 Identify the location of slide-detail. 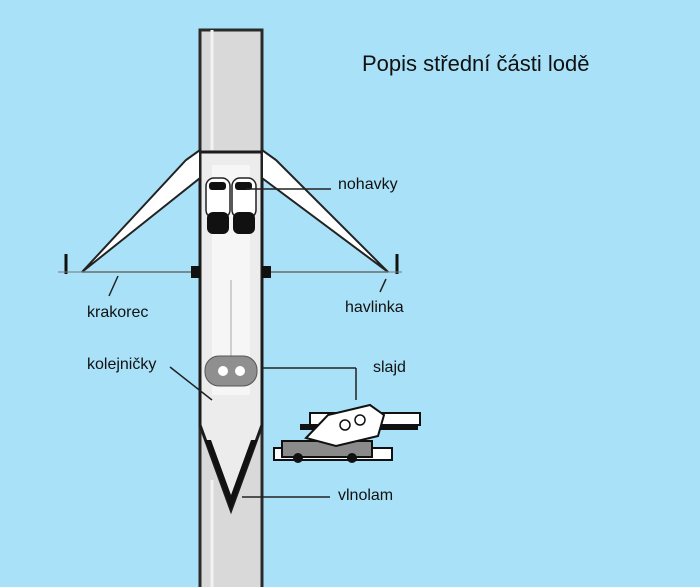
(347, 433).